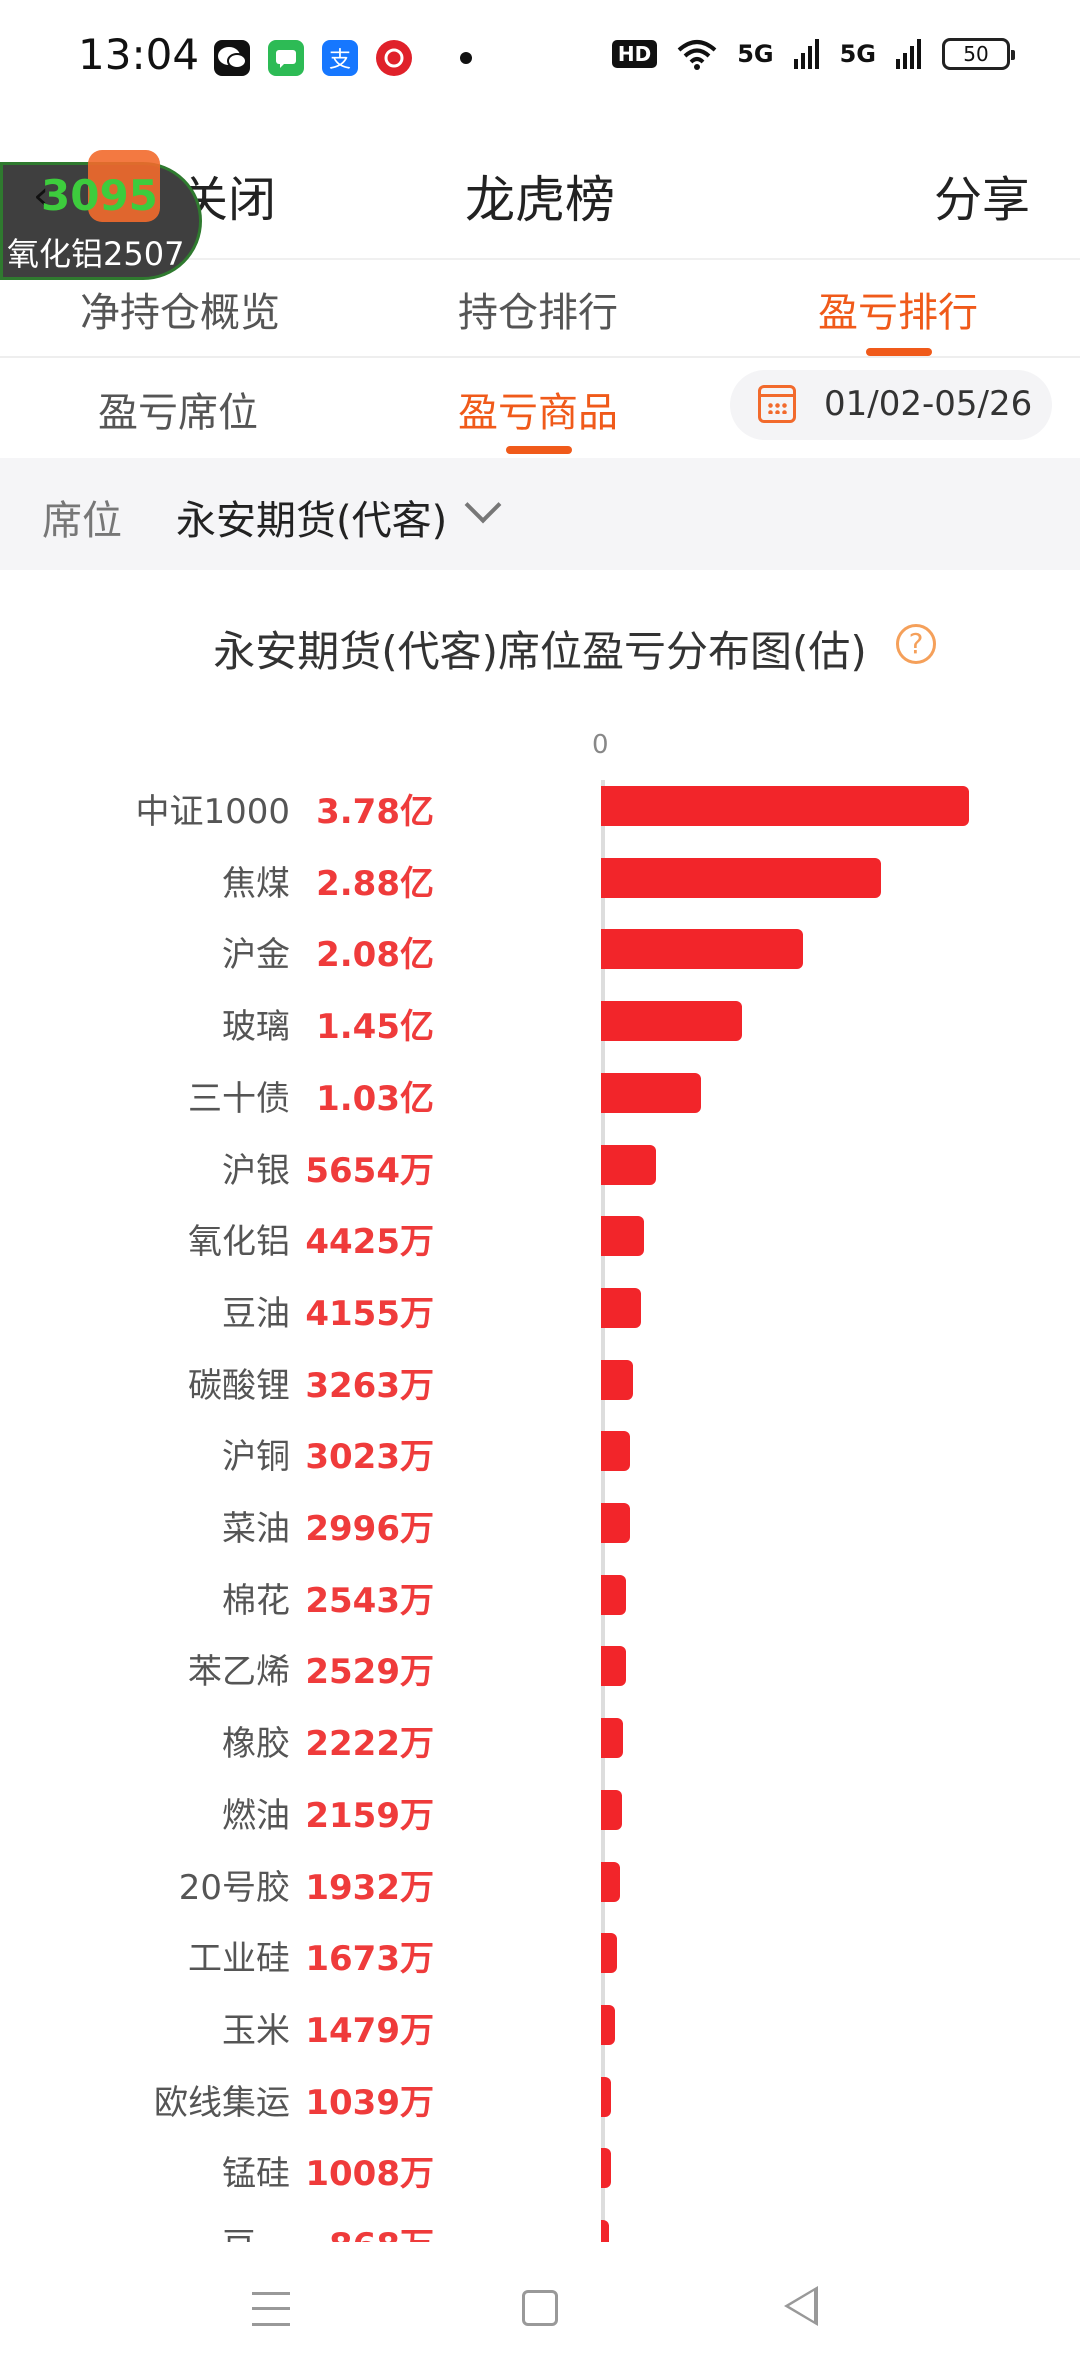 The height and width of the screenshot is (2376, 1080). Describe the element at coordinates (96, 254) in the screenshot. I see `floating-contract-name: 氧化铝2507` at that location.